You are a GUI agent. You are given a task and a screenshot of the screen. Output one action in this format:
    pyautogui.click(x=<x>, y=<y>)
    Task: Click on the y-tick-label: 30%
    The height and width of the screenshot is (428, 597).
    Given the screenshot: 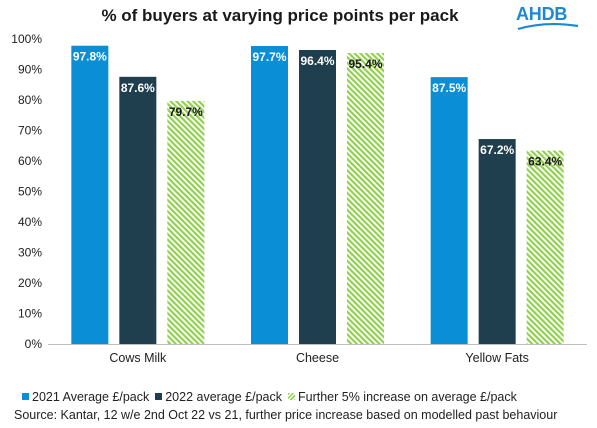 What is the action you would take?
    pyautogui.click(x=30, y=253)
    